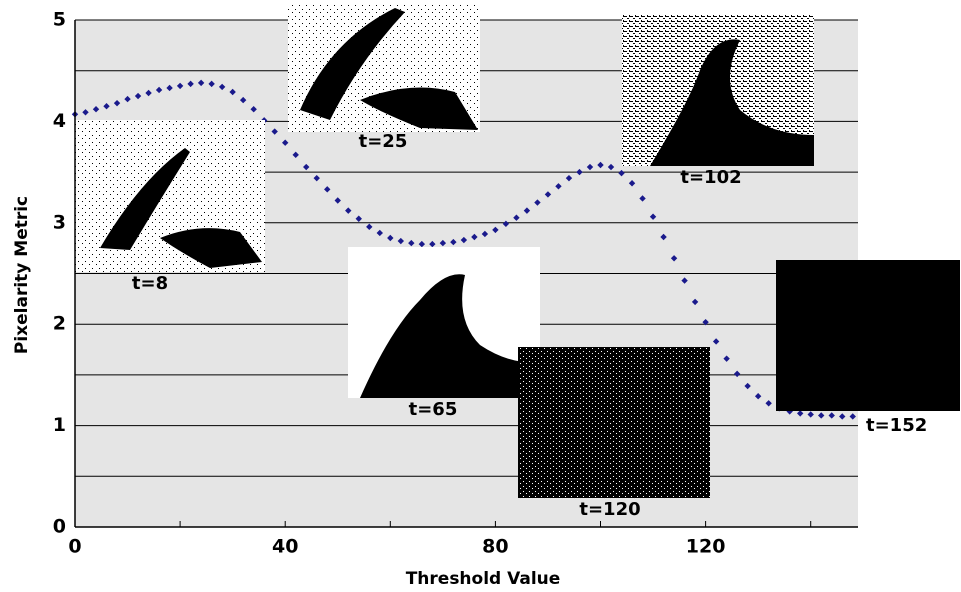  I want to click on x-tick-label: 0, so click(74, 547).